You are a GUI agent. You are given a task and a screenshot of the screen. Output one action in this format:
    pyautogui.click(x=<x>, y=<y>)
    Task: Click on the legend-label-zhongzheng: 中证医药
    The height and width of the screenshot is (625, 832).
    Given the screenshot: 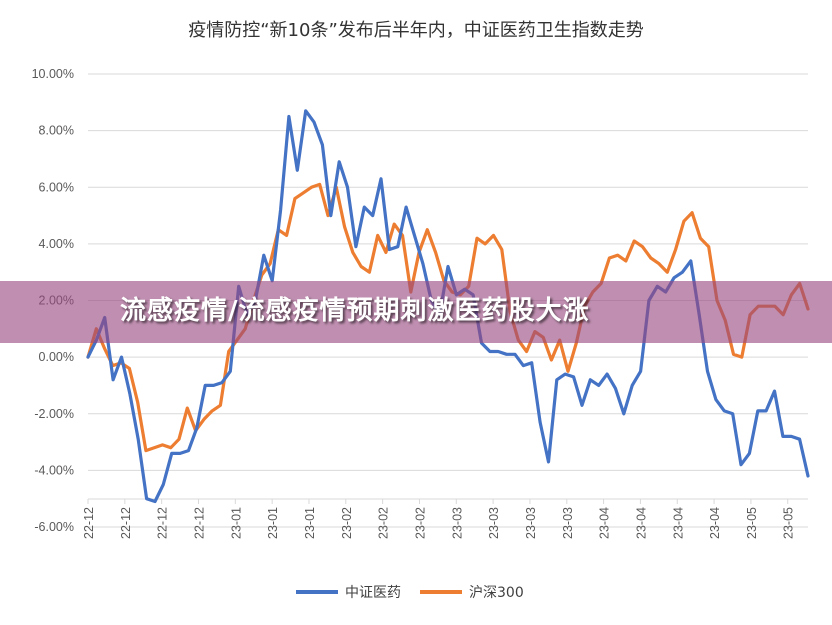 What is the action you would take?
    pyautogui.click(x=373, y=593)
    